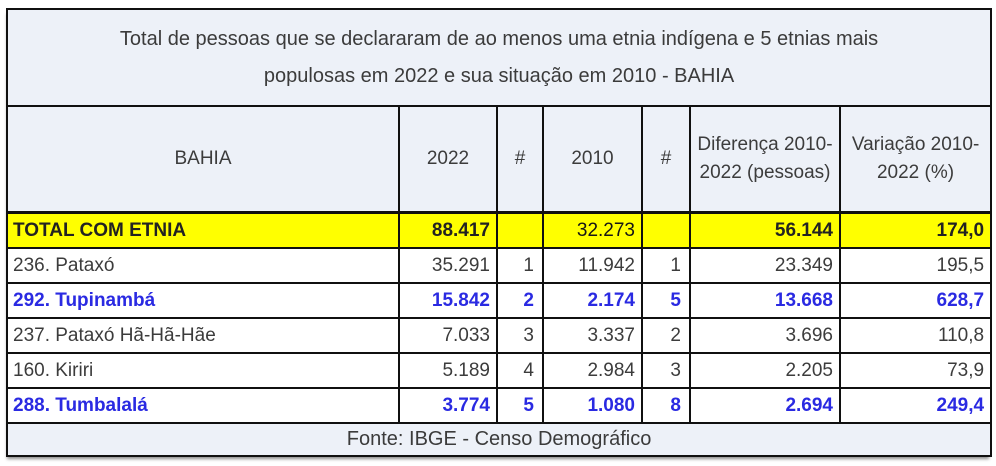 The height and width of the screenshot is (466, 996). What do you see at coordinates (592, 300) in the screenshot?
I see `cell-2010: 2.174` at bounding box center [592, 300].